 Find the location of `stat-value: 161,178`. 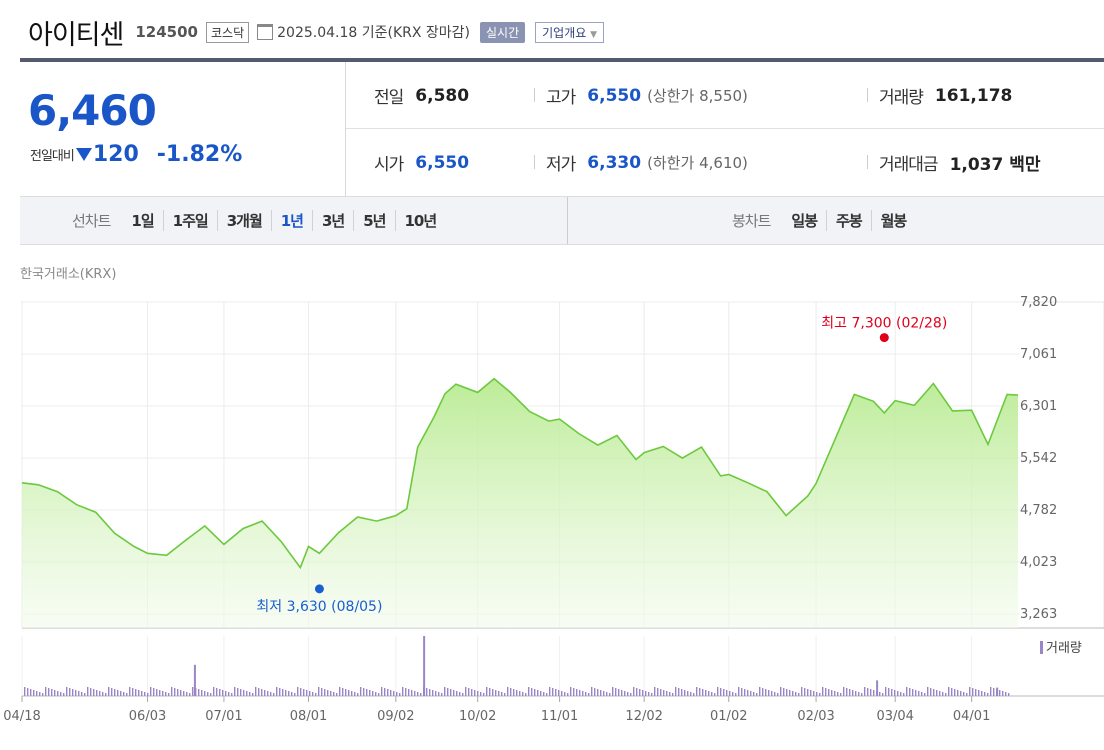

stat-value: 161,178 is located at coordinates (973, 95).